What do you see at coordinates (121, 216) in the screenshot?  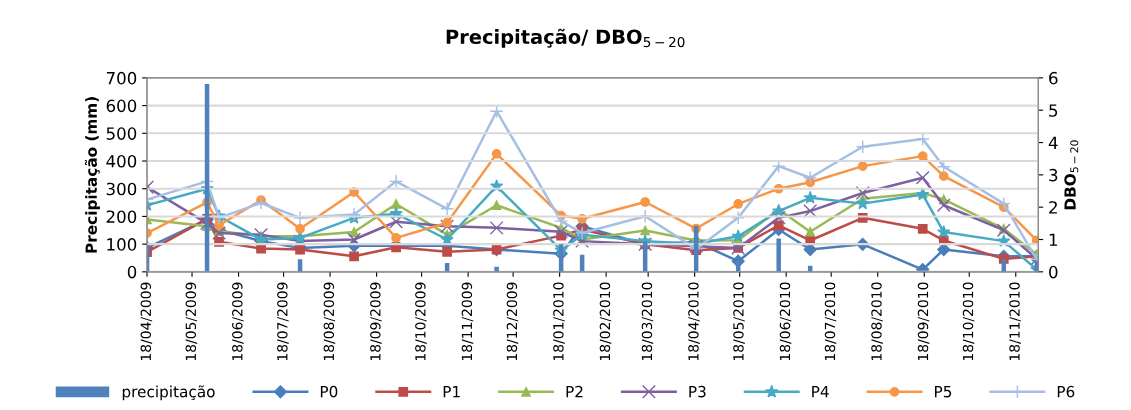 I see `y-tick-label: 200` at bounding box center [121, 216].